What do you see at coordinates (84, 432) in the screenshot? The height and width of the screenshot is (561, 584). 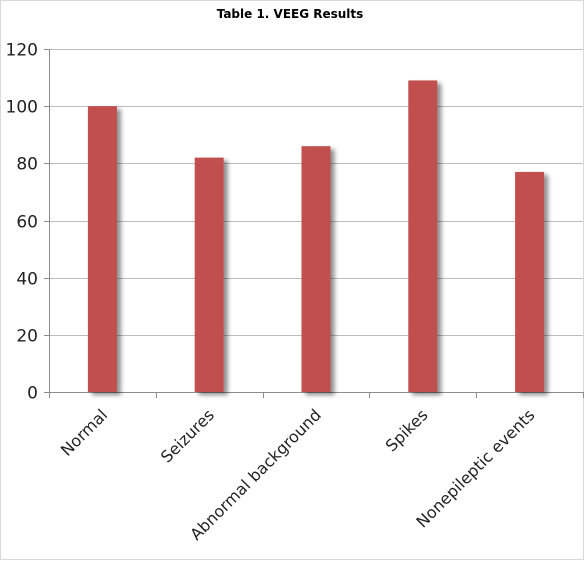 I see `x-tick-label: Normal` at bounding box center [84, 432].